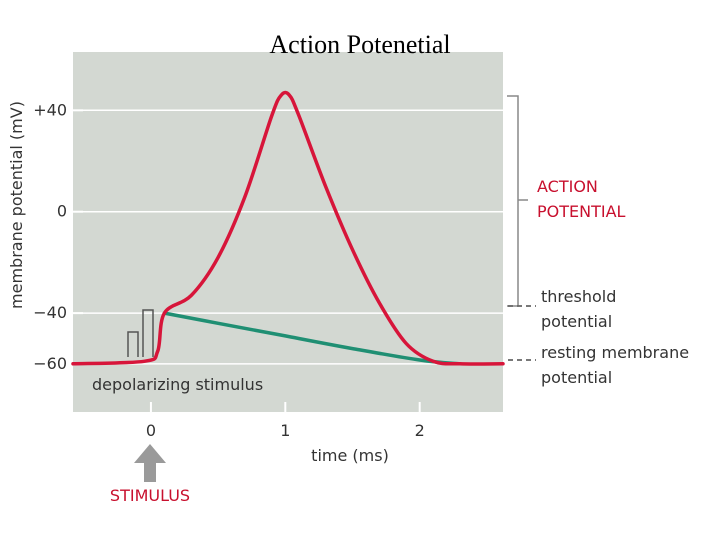 The height and width of the screenshot is (540, 720). Describe the element at coordinates (576, 321) in the screenshot. I see `threshold-label-line-2: potential` at that location.